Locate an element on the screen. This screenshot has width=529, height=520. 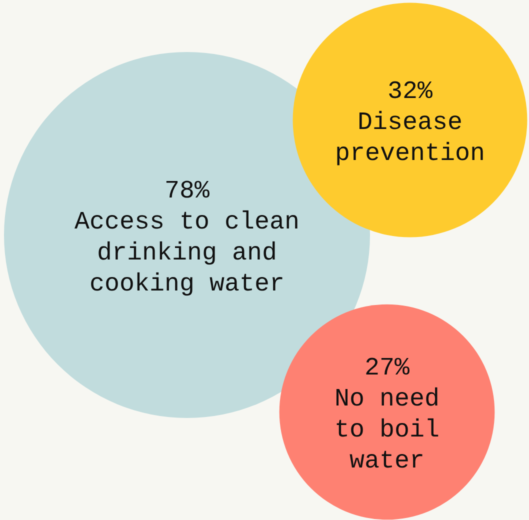
category-label: No need to boil water is located at coordinates (387, 430).